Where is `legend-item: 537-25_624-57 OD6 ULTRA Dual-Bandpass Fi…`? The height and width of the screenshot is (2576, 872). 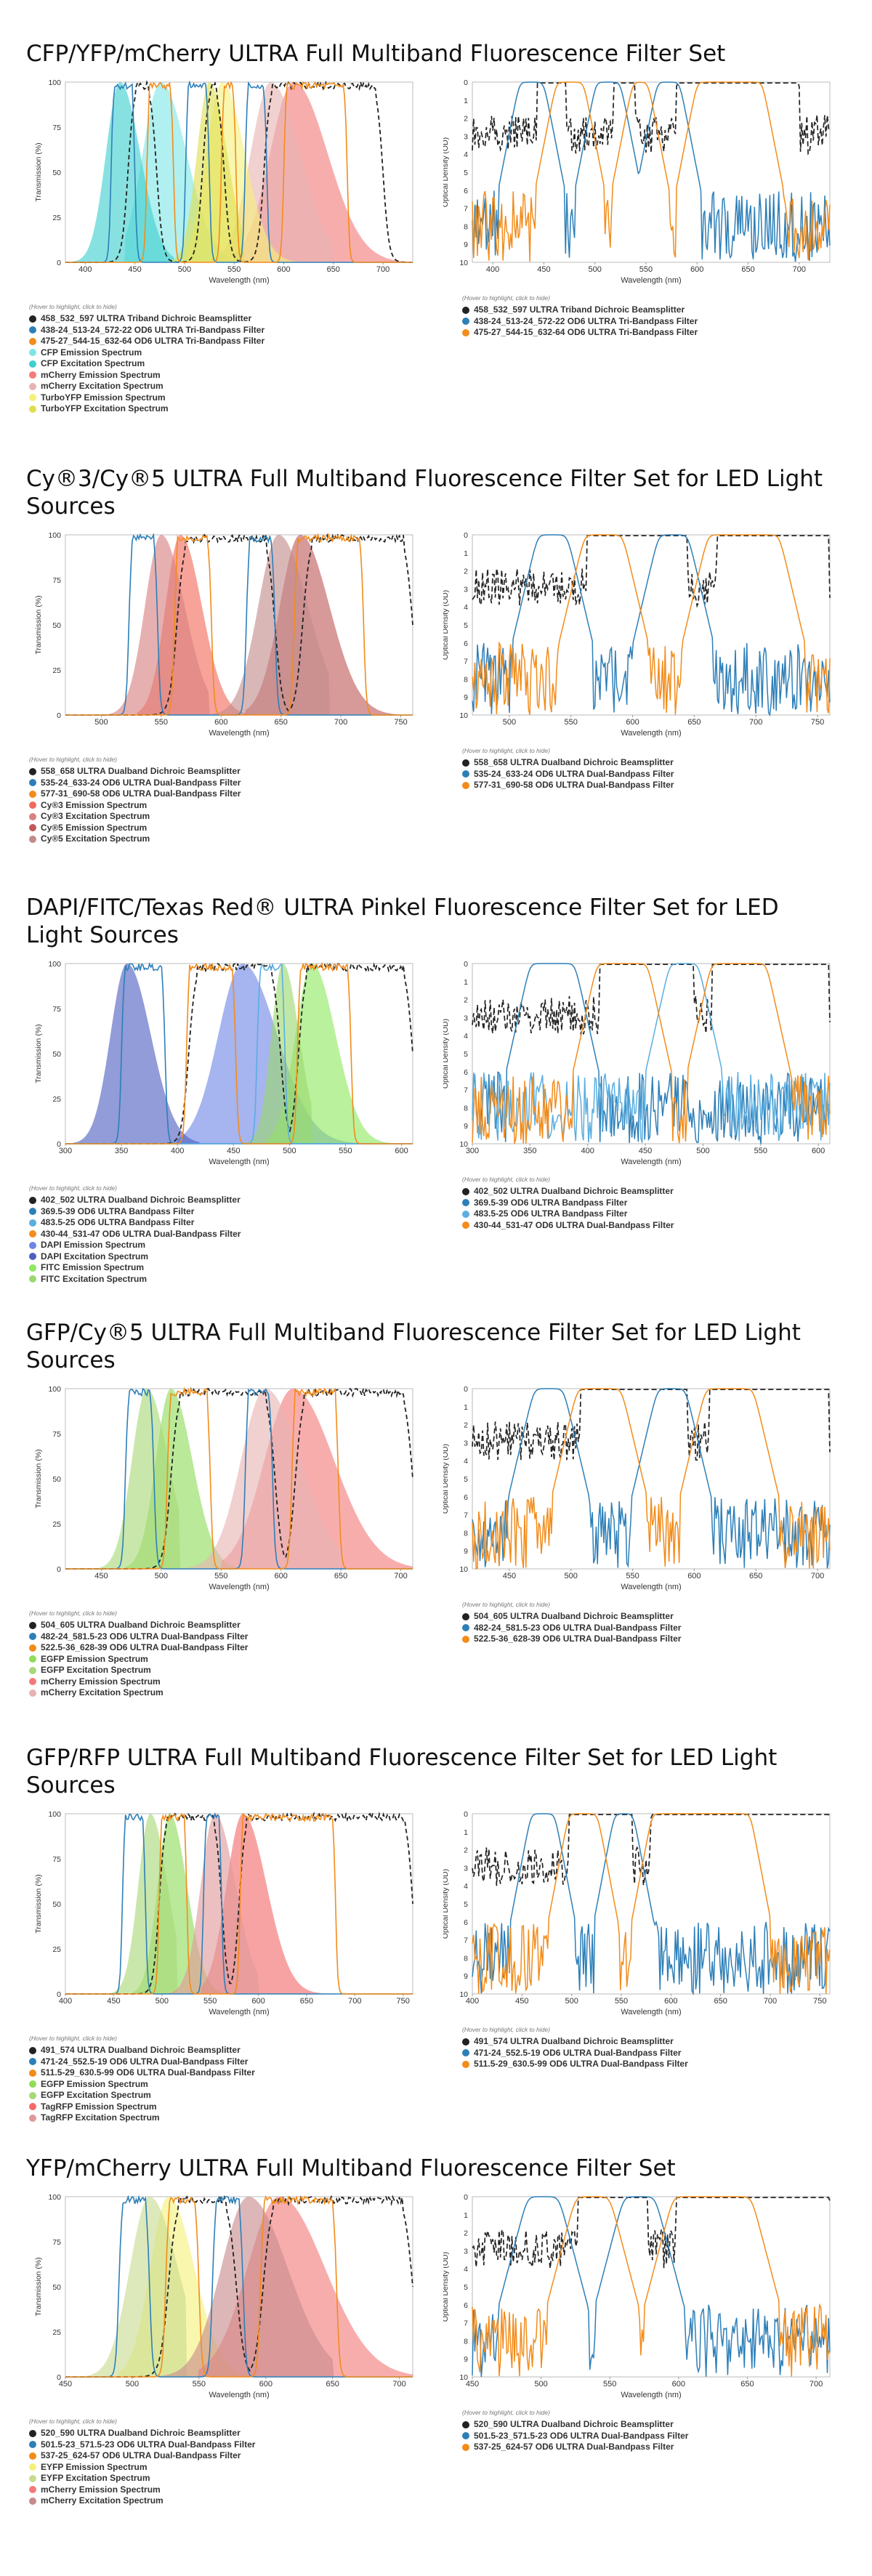 legend-item: 537-25_624-57 OD6 ULTRA Dual-Bandpass Fi… is located at coordinates (142, 2456).